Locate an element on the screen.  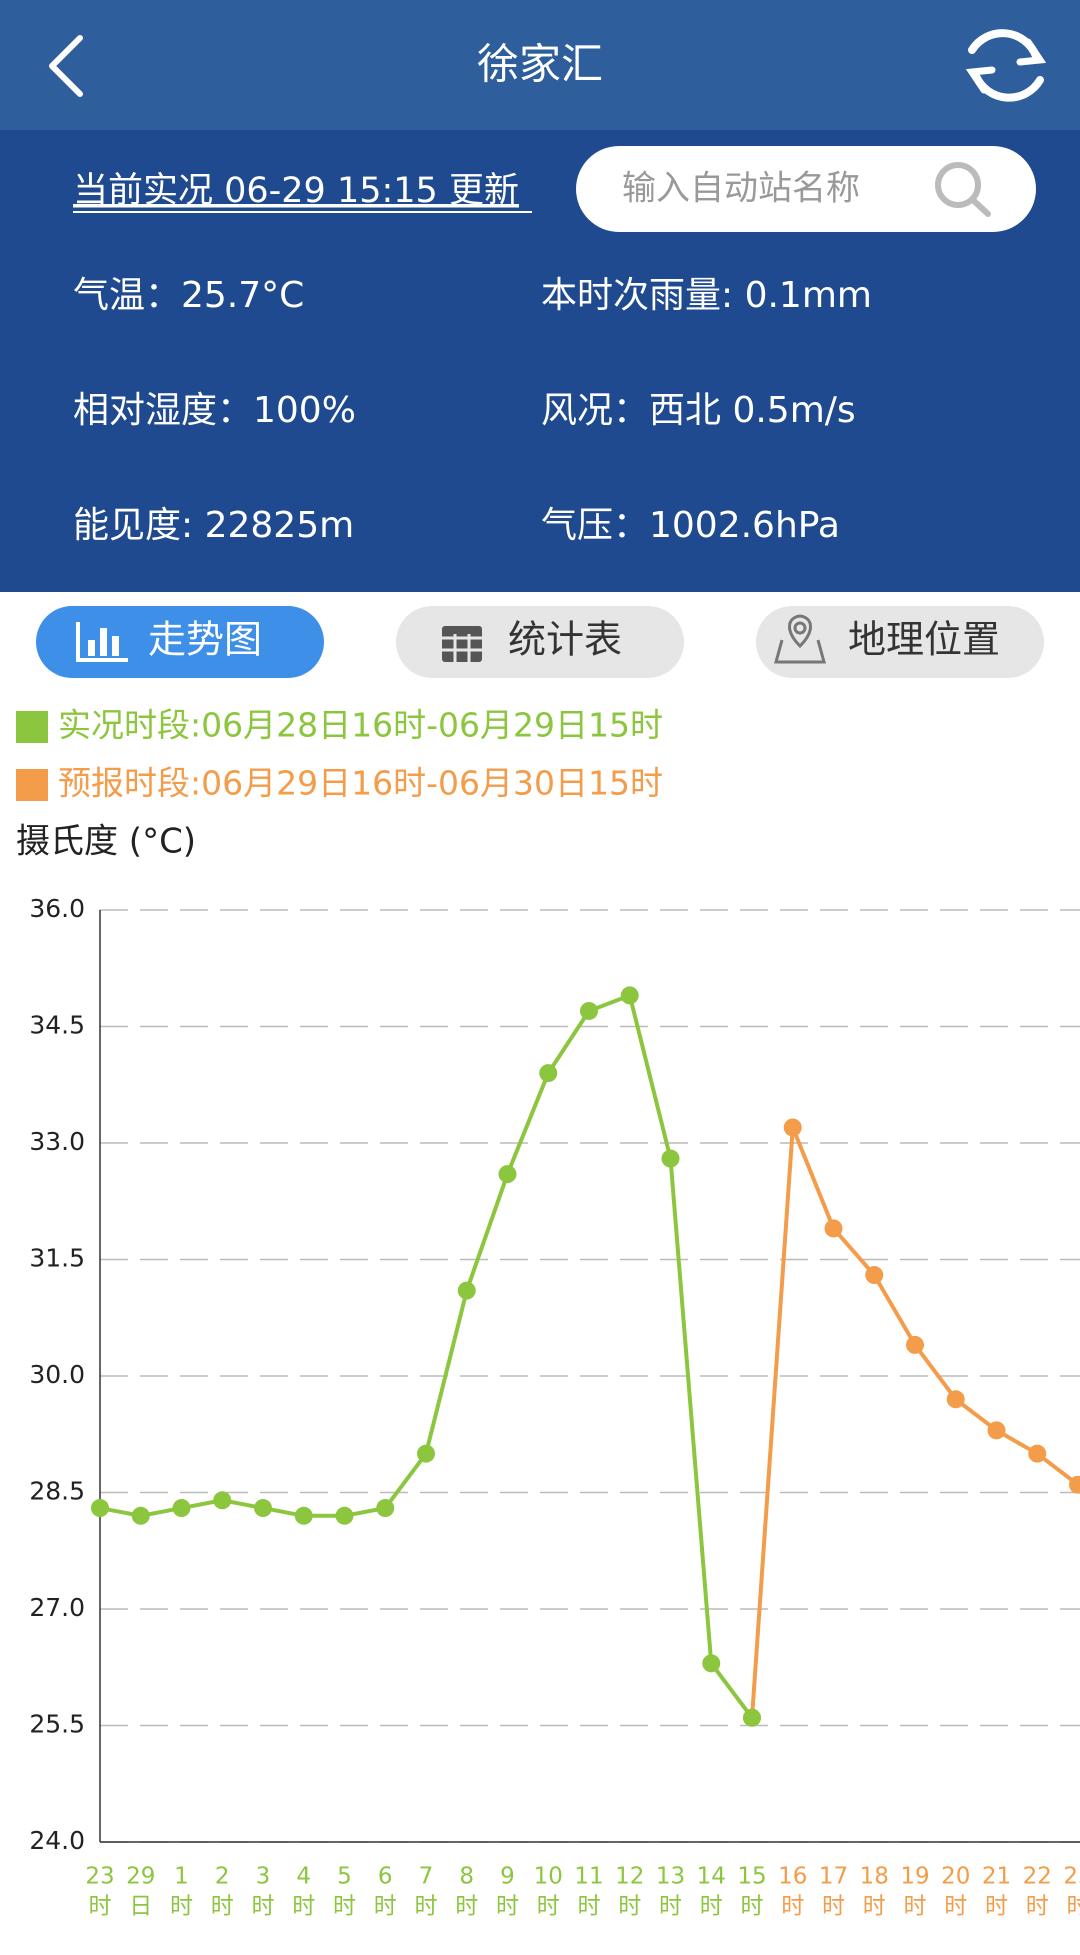
x-tick-label: 6 is located at coordinates (385, 1877).